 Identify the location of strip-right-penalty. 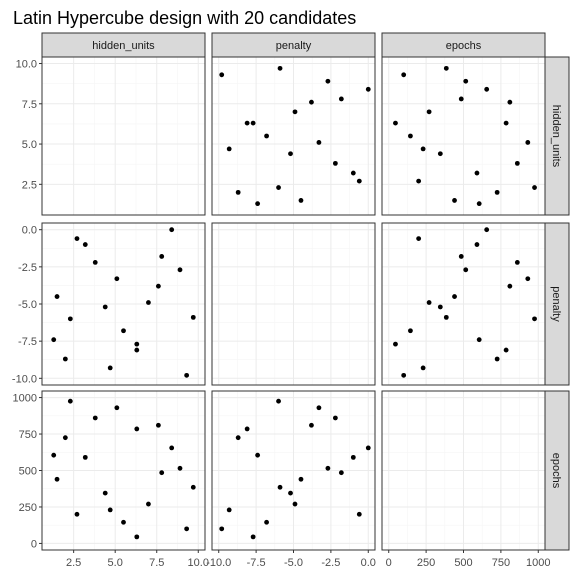
(557, 304).